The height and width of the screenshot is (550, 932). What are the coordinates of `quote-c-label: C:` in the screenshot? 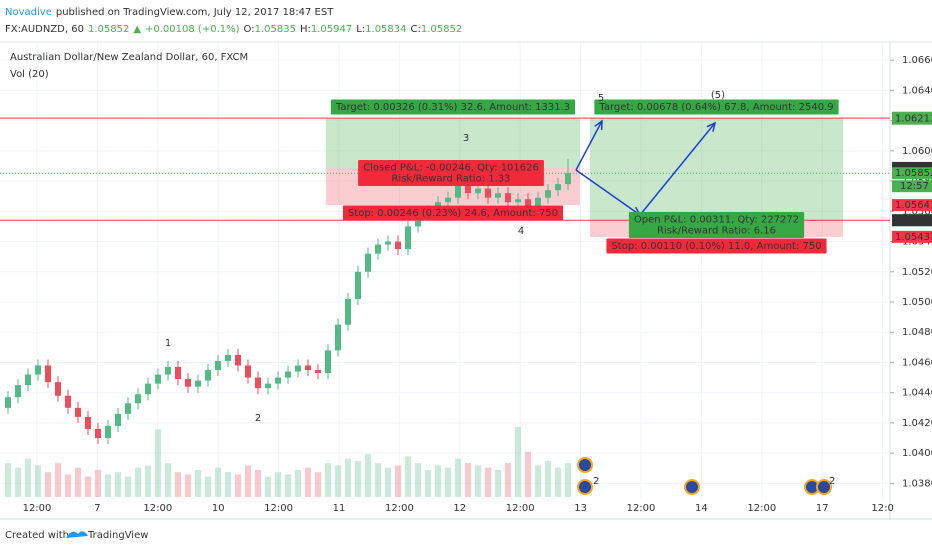 It's located at (416, 29).